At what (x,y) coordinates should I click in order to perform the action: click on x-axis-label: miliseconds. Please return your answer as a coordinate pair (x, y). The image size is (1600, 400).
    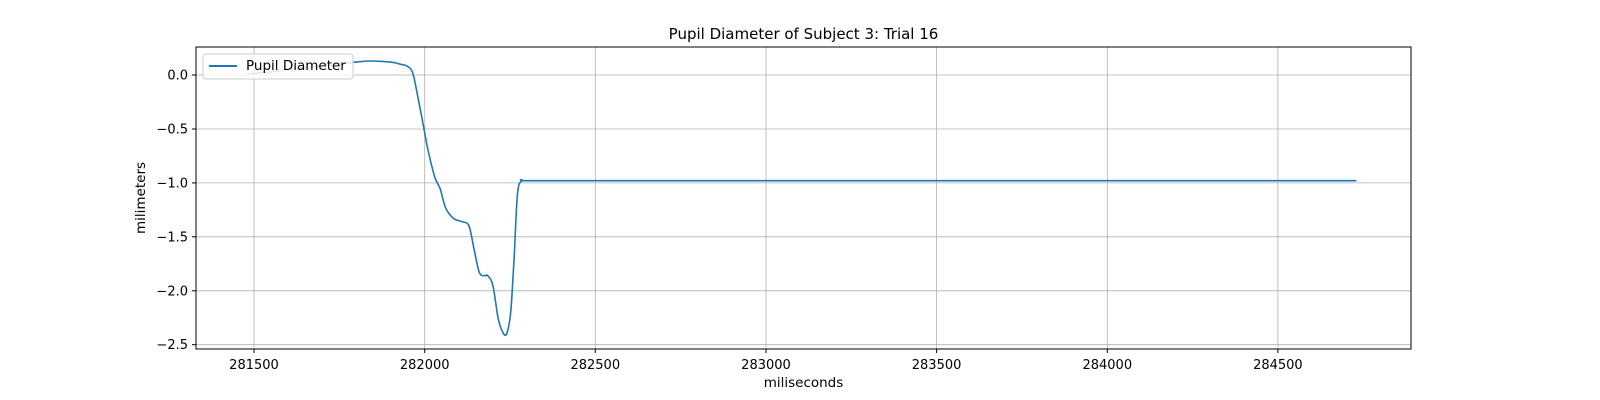
    Looking at the image, I should click on (804, 383).